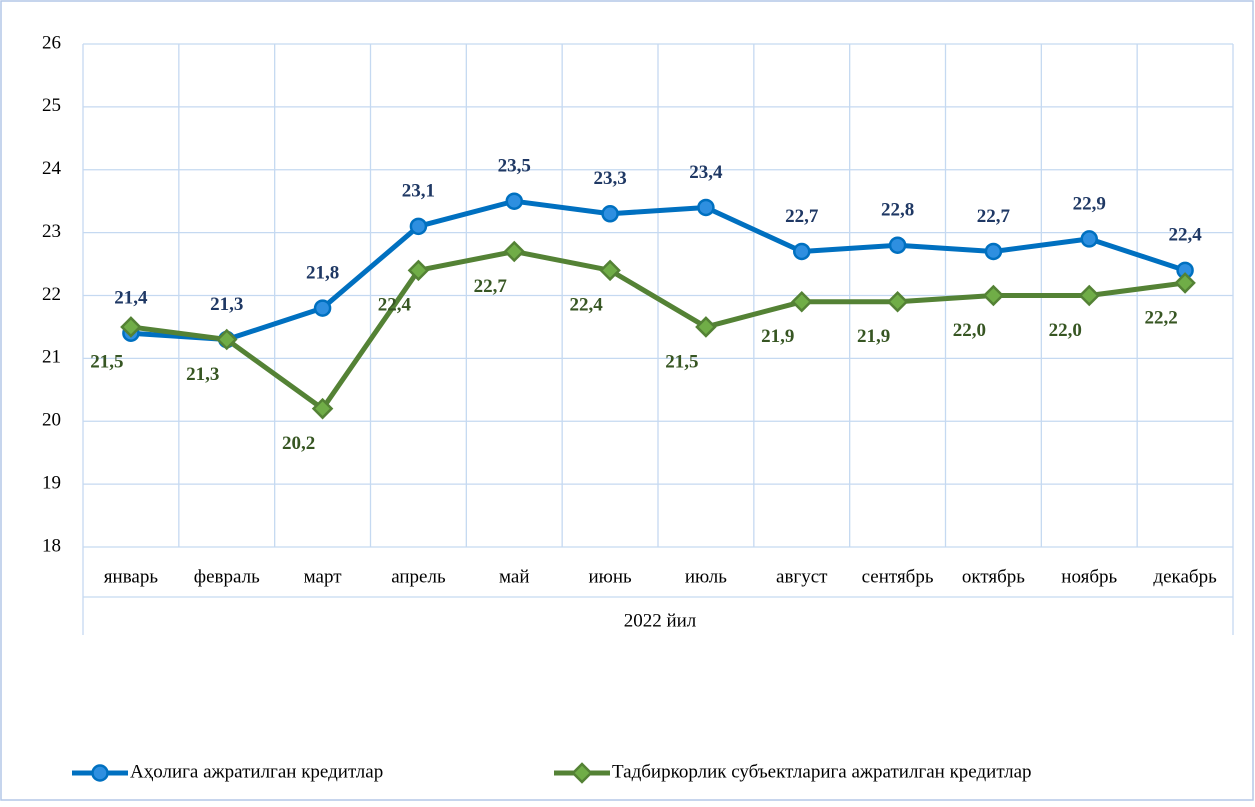 Image resolution: width=1255 pixels, height=807 pixels. Describe the element at coordinates (227, 576) in the screenshot. I see `x-tick-label: февраль` at that location.